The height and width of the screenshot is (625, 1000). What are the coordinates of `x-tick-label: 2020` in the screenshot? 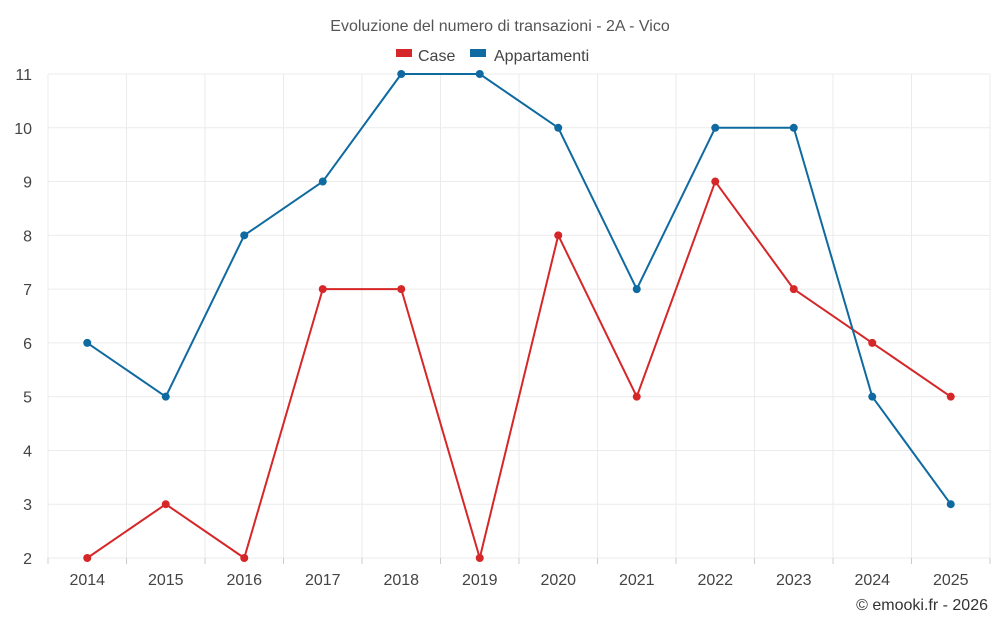 It's located at (558, 580).